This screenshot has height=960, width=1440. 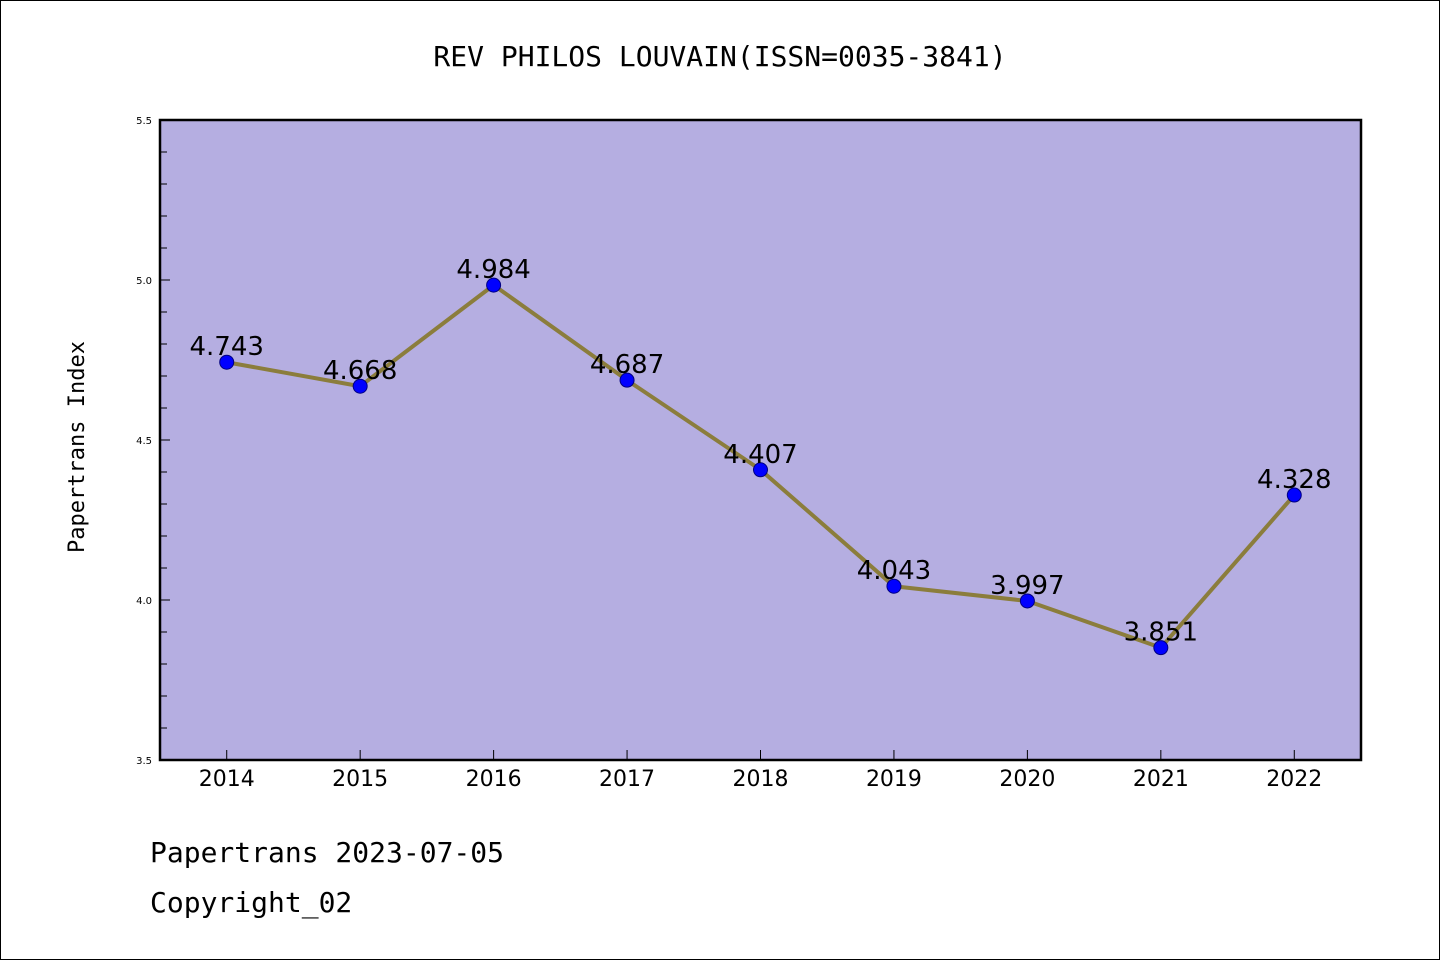 What do you see at coordinates (627, 779) in the screenshot?
I see `x-tick-label: 2017` at bounding box center [627, 779].